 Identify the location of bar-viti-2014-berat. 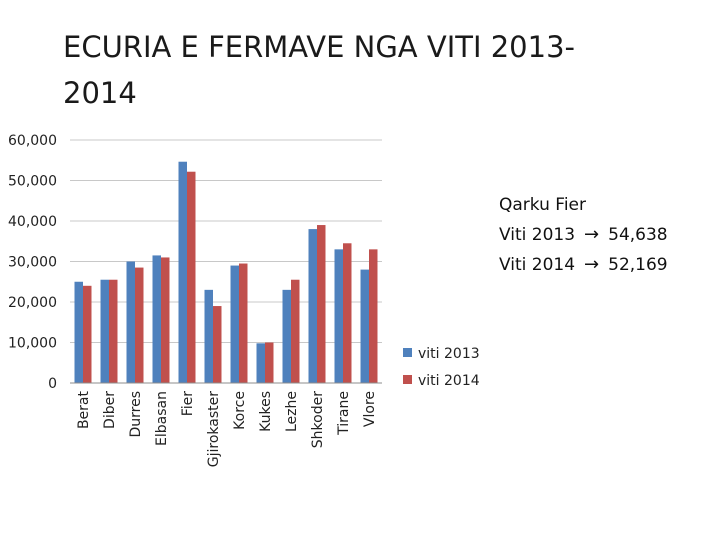
(87, 334).